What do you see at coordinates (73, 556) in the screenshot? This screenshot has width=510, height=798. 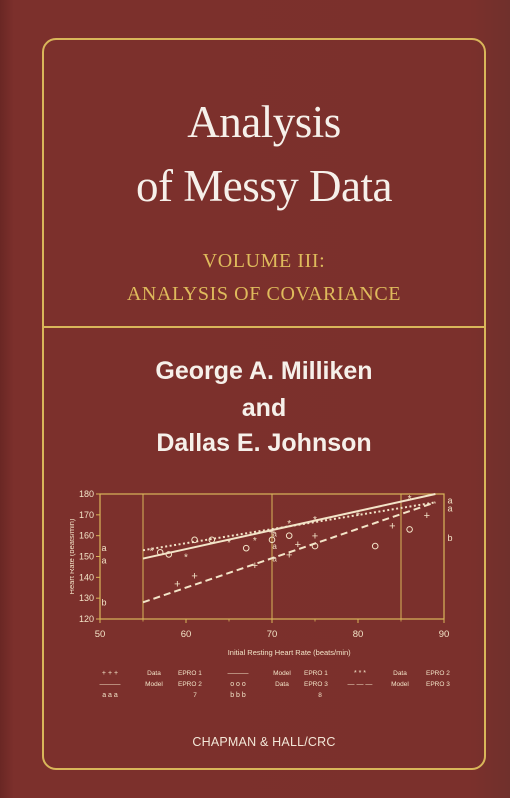 I see `y-axis-label: Heart Rate (beats/min)` at bounding box center [73, 556].